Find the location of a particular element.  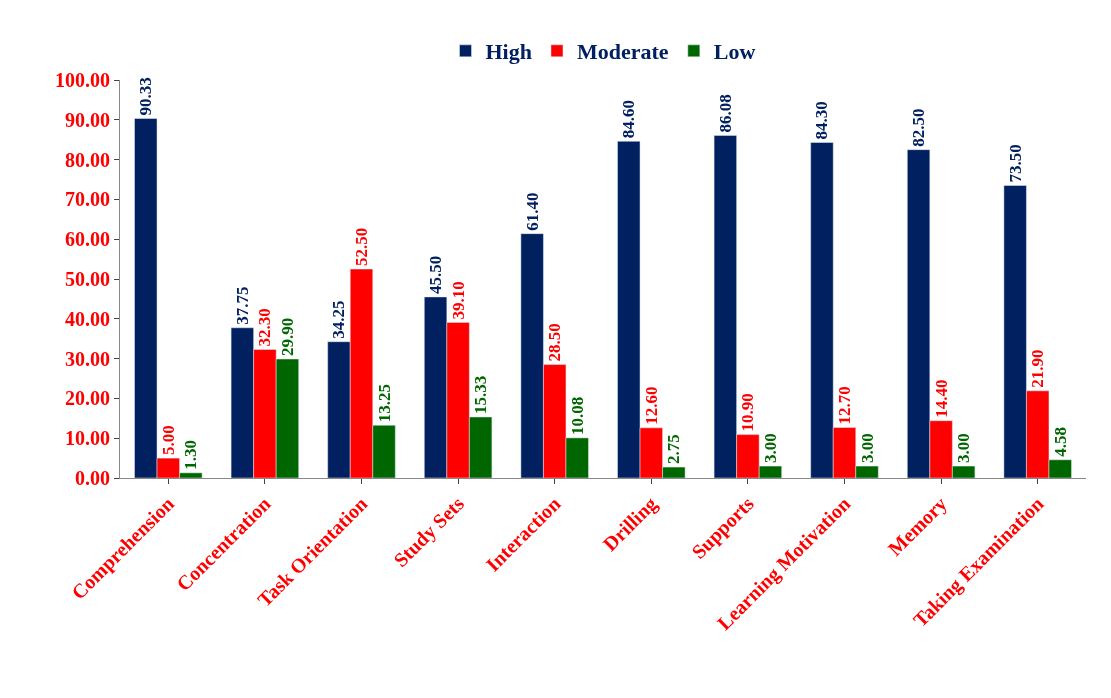

data-label: 86.08 is located at coordinates (725, 113).